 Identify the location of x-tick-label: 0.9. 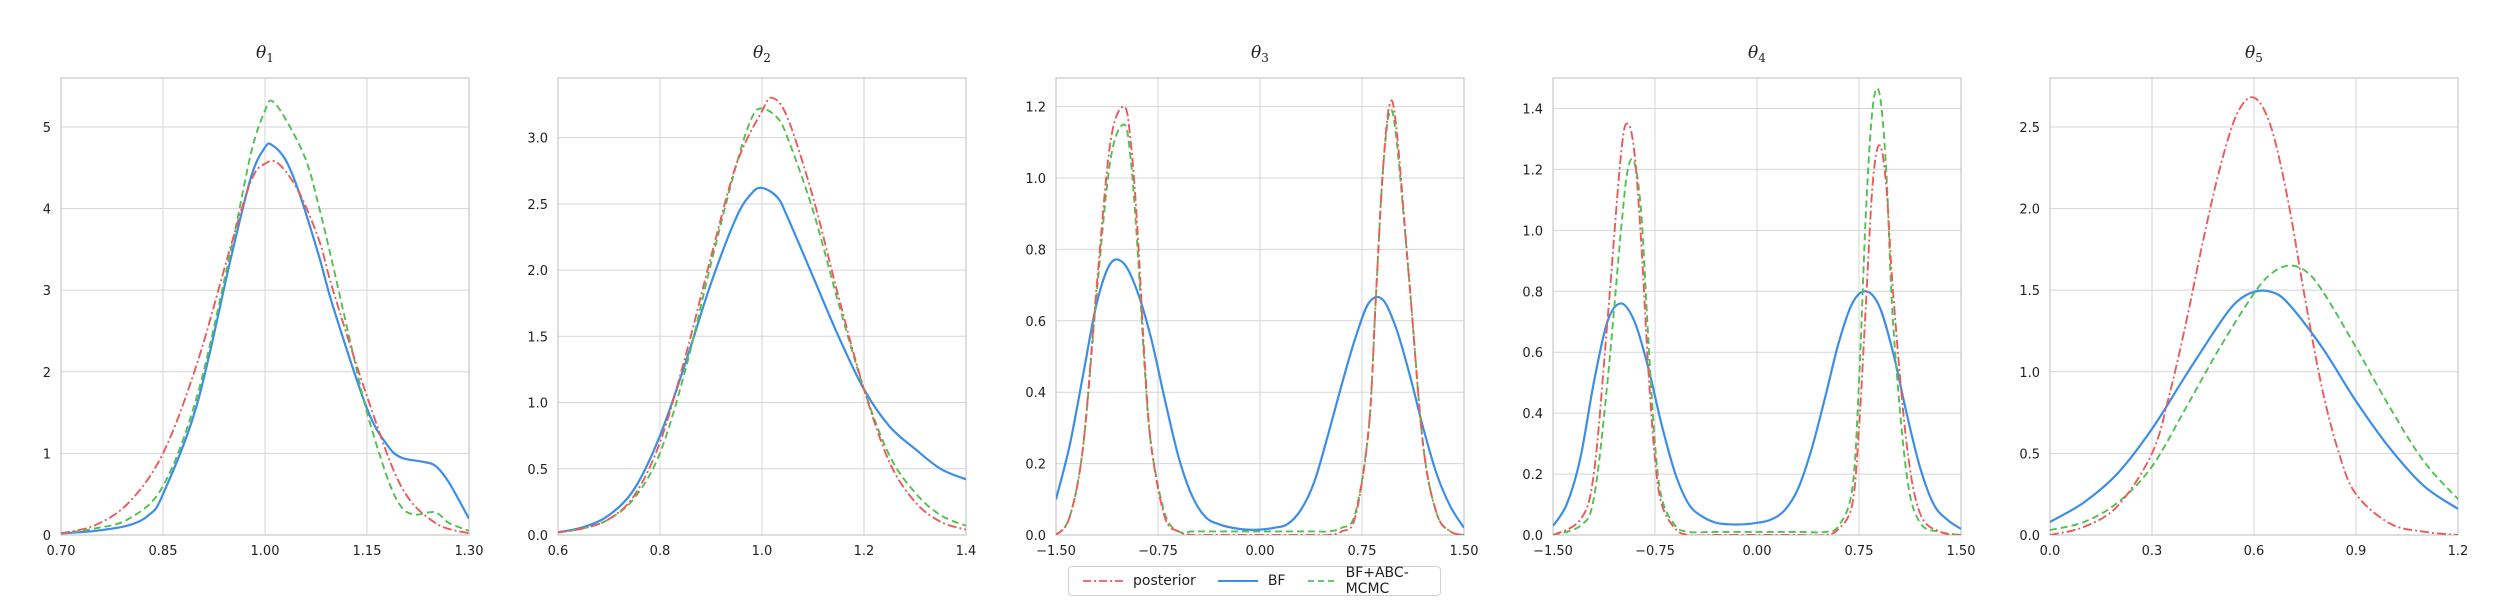
(2356, 551).